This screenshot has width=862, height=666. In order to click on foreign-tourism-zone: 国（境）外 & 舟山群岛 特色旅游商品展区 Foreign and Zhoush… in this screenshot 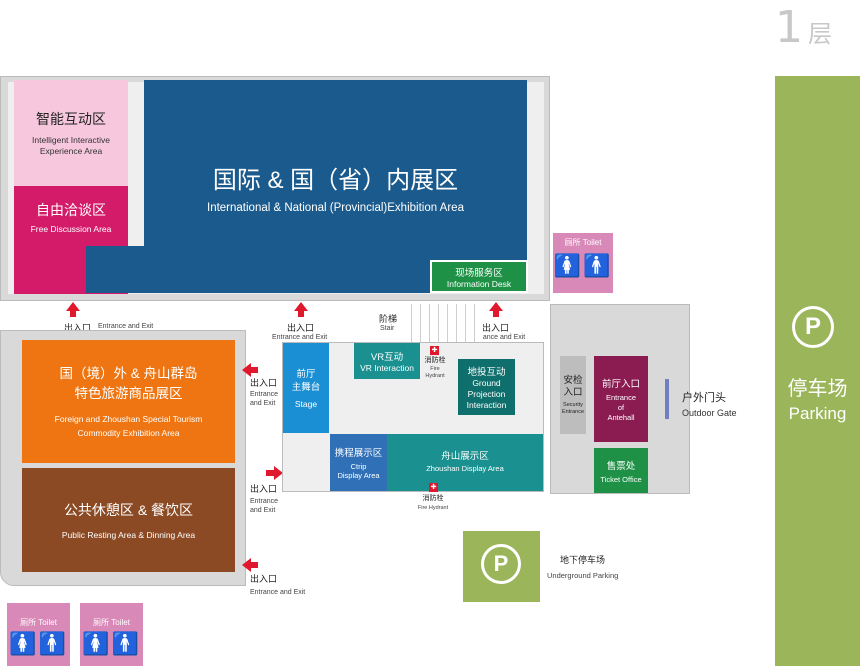, I will do `click(128, 401)`.